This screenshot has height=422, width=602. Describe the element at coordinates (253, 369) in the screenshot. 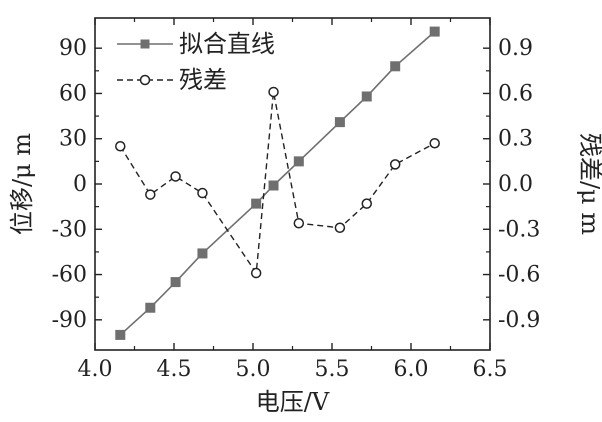

I see `x-tick-label: 5.0` at that location.